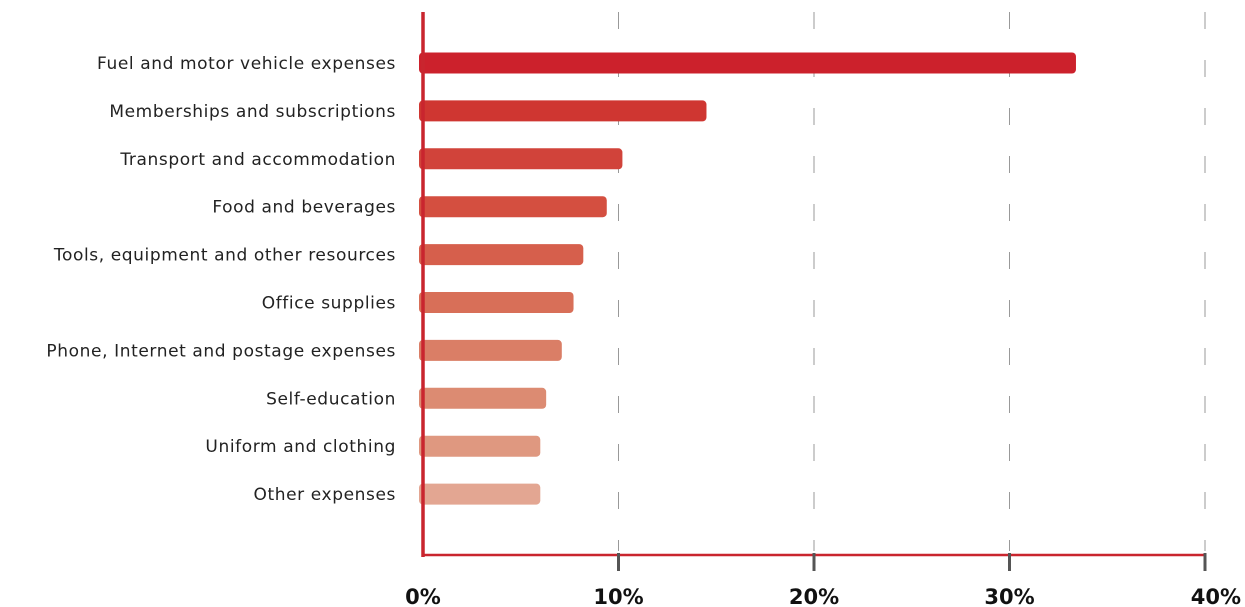  Describe the element at coordinates (304, 208) in the screenshot. I see `category-label: Food and beverages` at that location.